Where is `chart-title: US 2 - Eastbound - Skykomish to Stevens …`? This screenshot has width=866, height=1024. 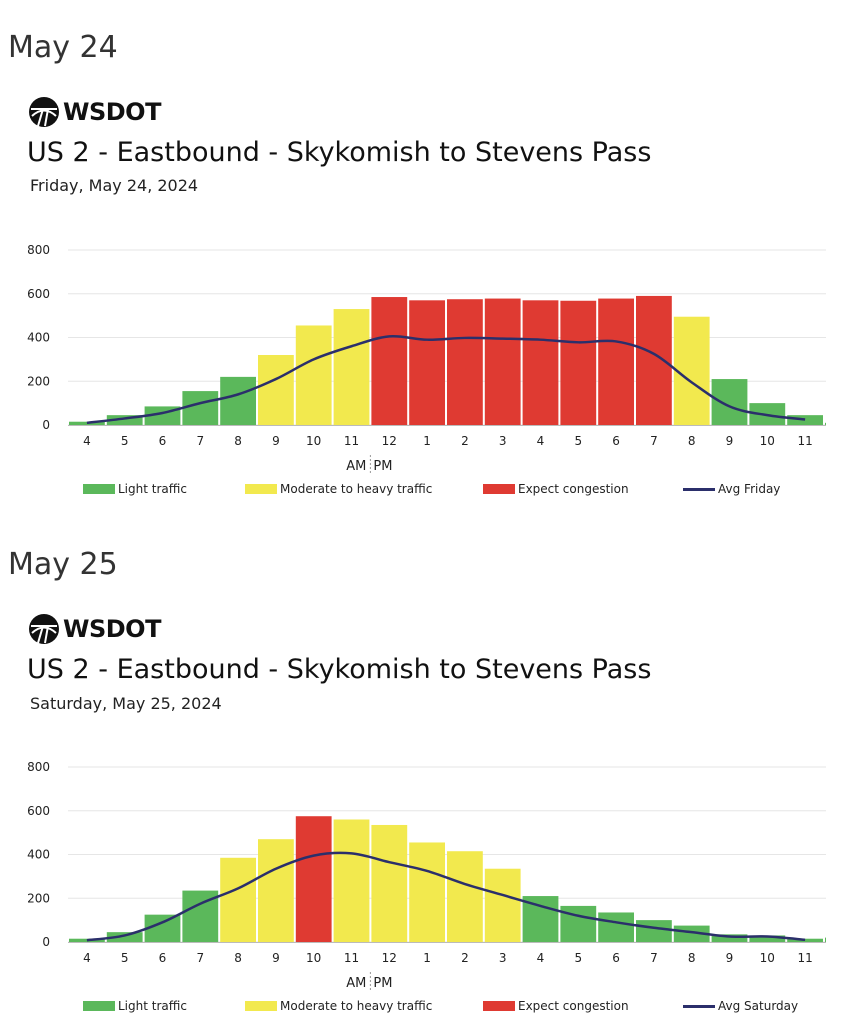 chart-title: US 2 - Eastbound - Skykomish to Stevens … is located at coordinates (339, 152).